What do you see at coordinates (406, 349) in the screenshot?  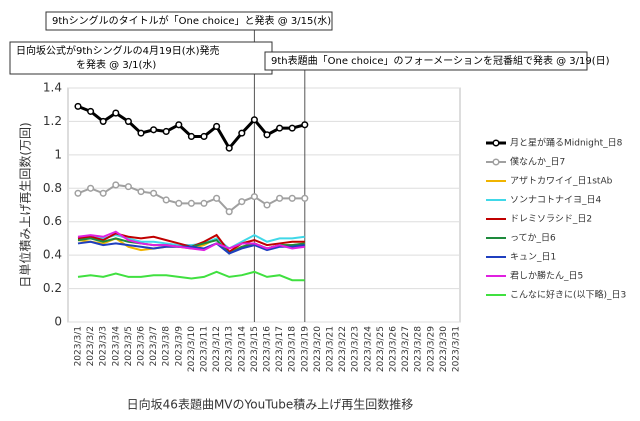 I see `x-tick-label: 2023/3/27` at bounding box center [406, 349].